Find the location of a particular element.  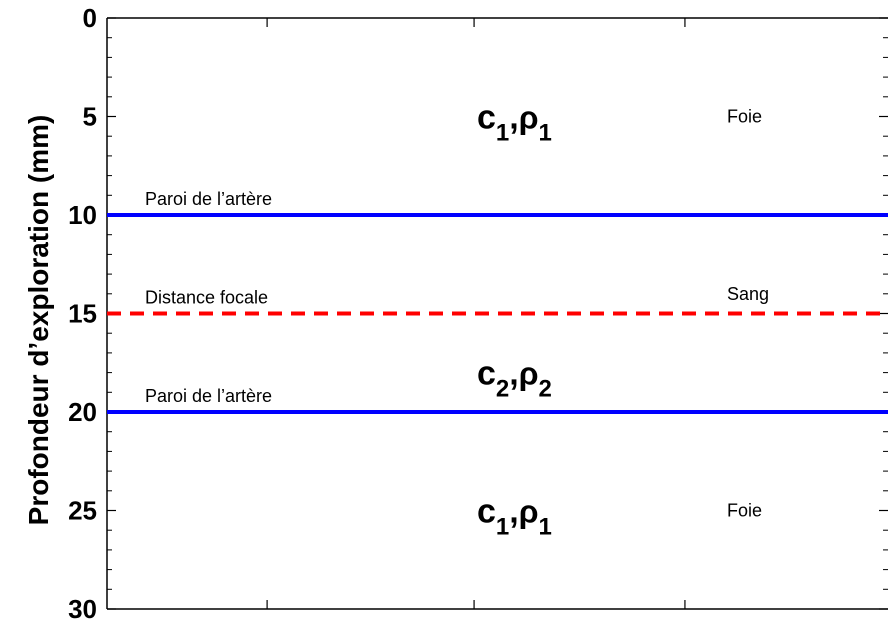

tissue-label: Sang is located at coordinates (748, 294).